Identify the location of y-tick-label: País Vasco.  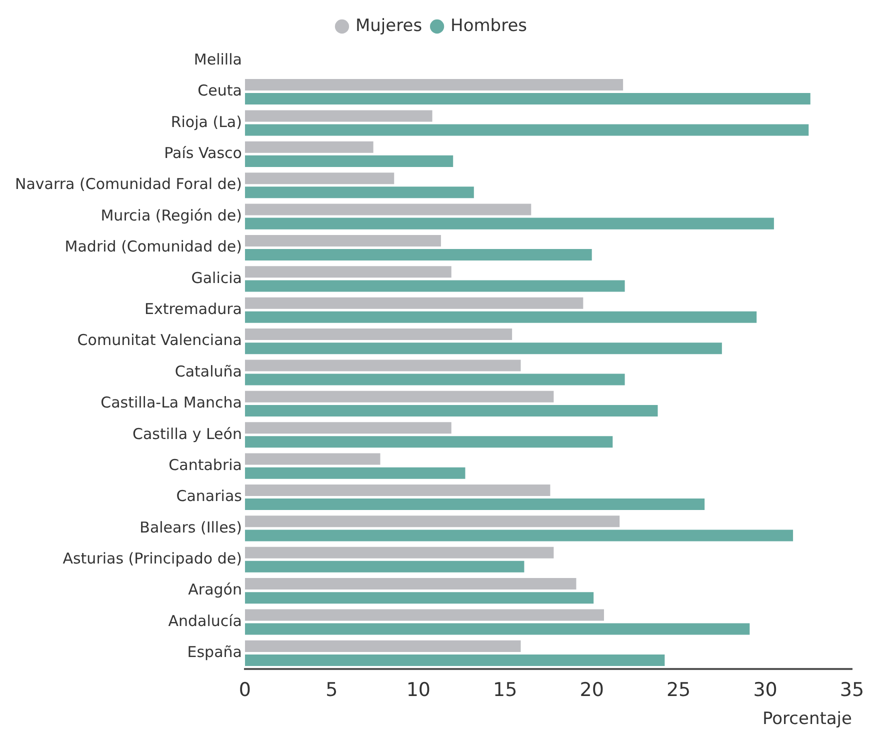
(203, 153).